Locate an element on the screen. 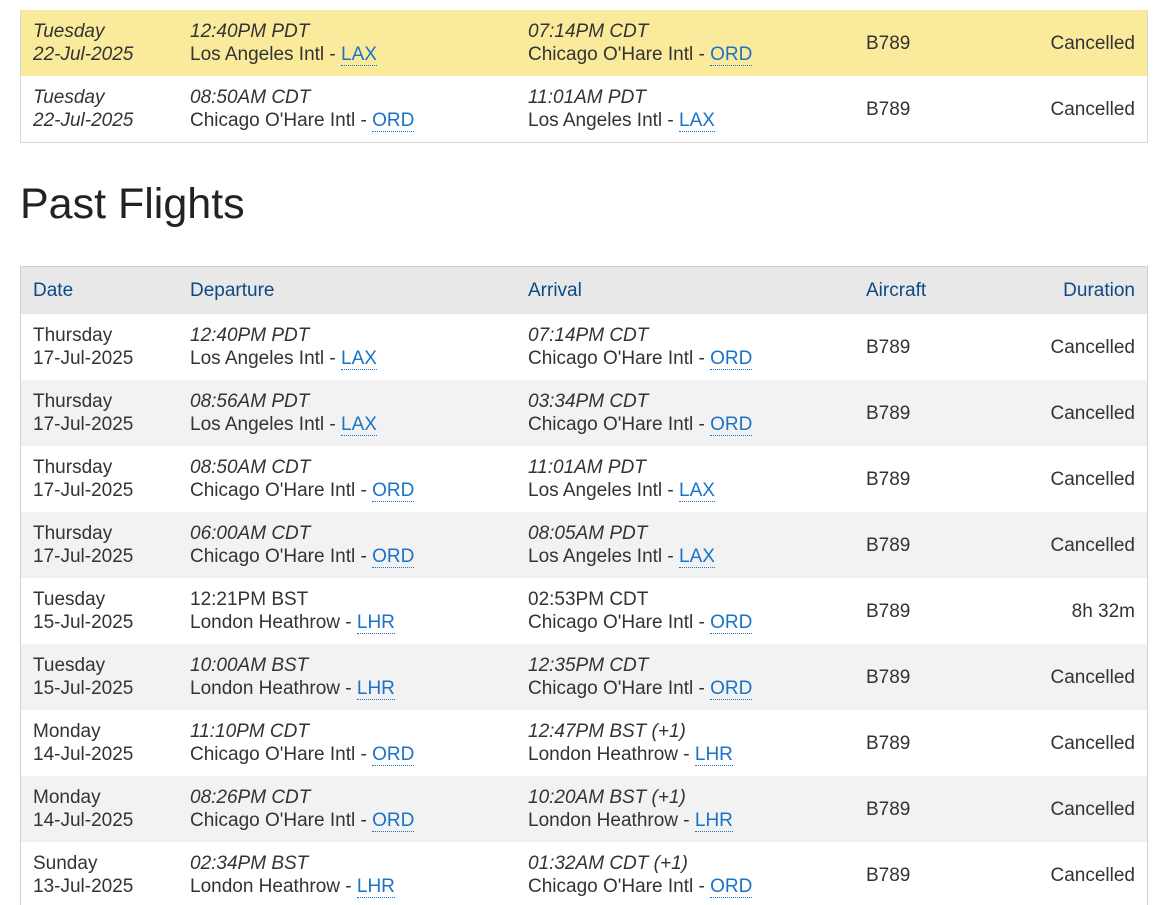  arrival-time: 10:20AM BST (+1) is located at coordinates (607, 797).